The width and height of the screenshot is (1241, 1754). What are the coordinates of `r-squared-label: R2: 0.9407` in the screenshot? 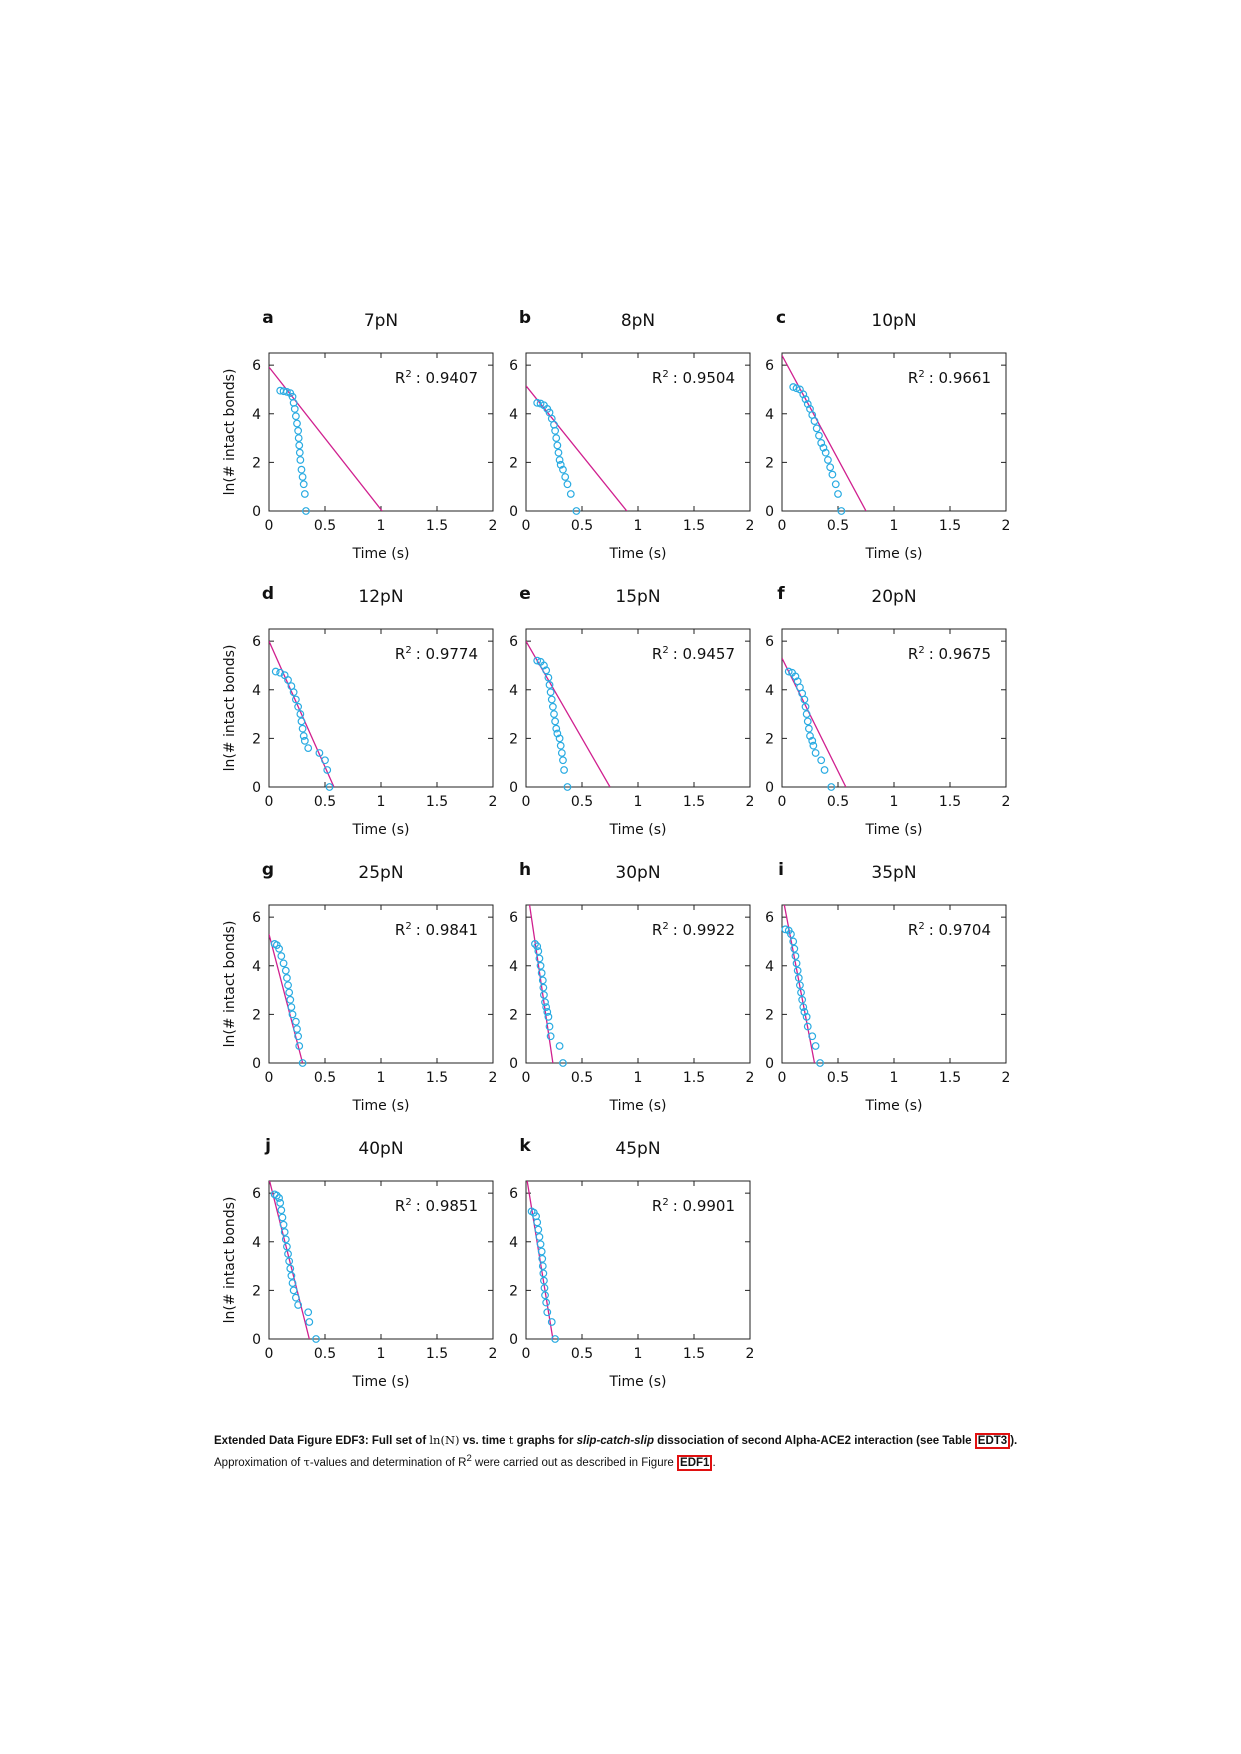 It's located at (436, 378).